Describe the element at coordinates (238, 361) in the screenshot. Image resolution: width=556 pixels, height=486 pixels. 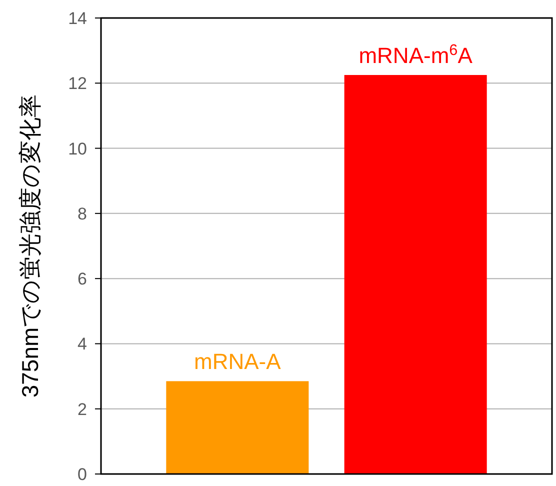
I see `x-tick-label: mRNA-A` at that location.